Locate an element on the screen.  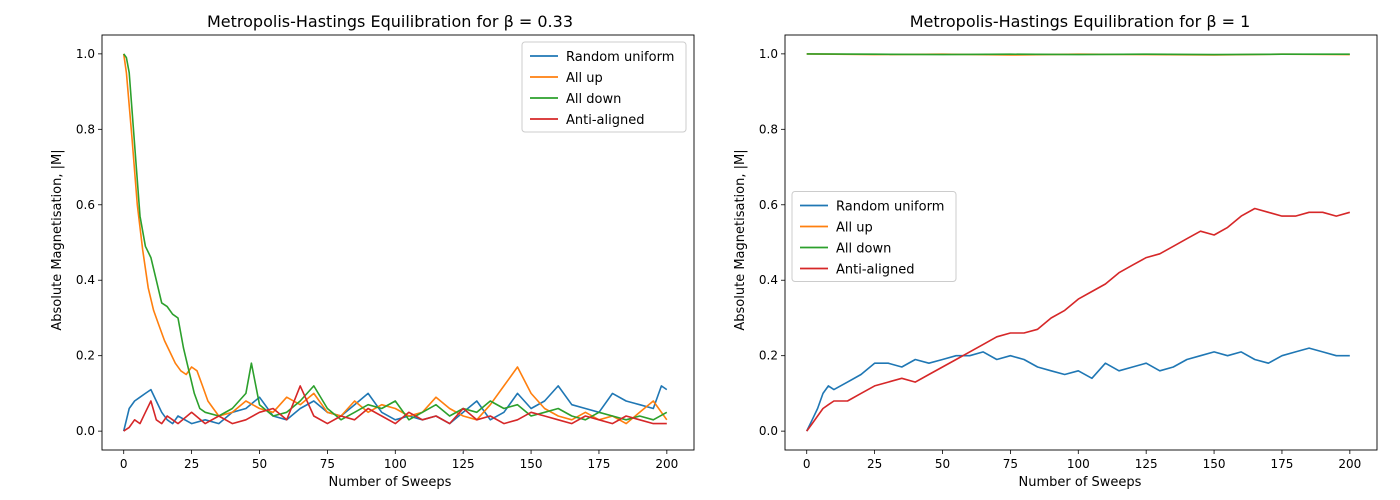
series-line-anti-aligned is located at coordinates (395, 408).